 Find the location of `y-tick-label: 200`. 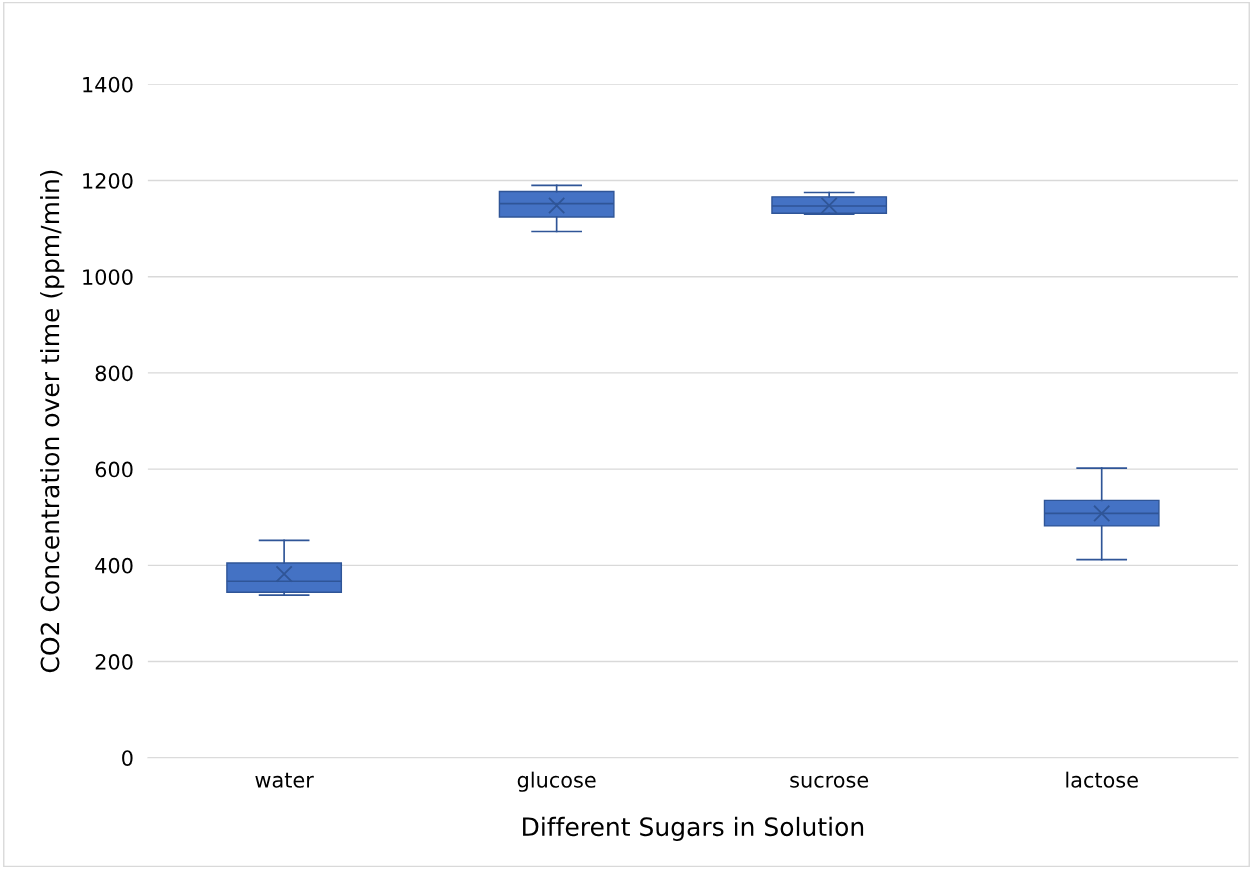

y-tick-label: 200 is located at coordinates (114, 662).